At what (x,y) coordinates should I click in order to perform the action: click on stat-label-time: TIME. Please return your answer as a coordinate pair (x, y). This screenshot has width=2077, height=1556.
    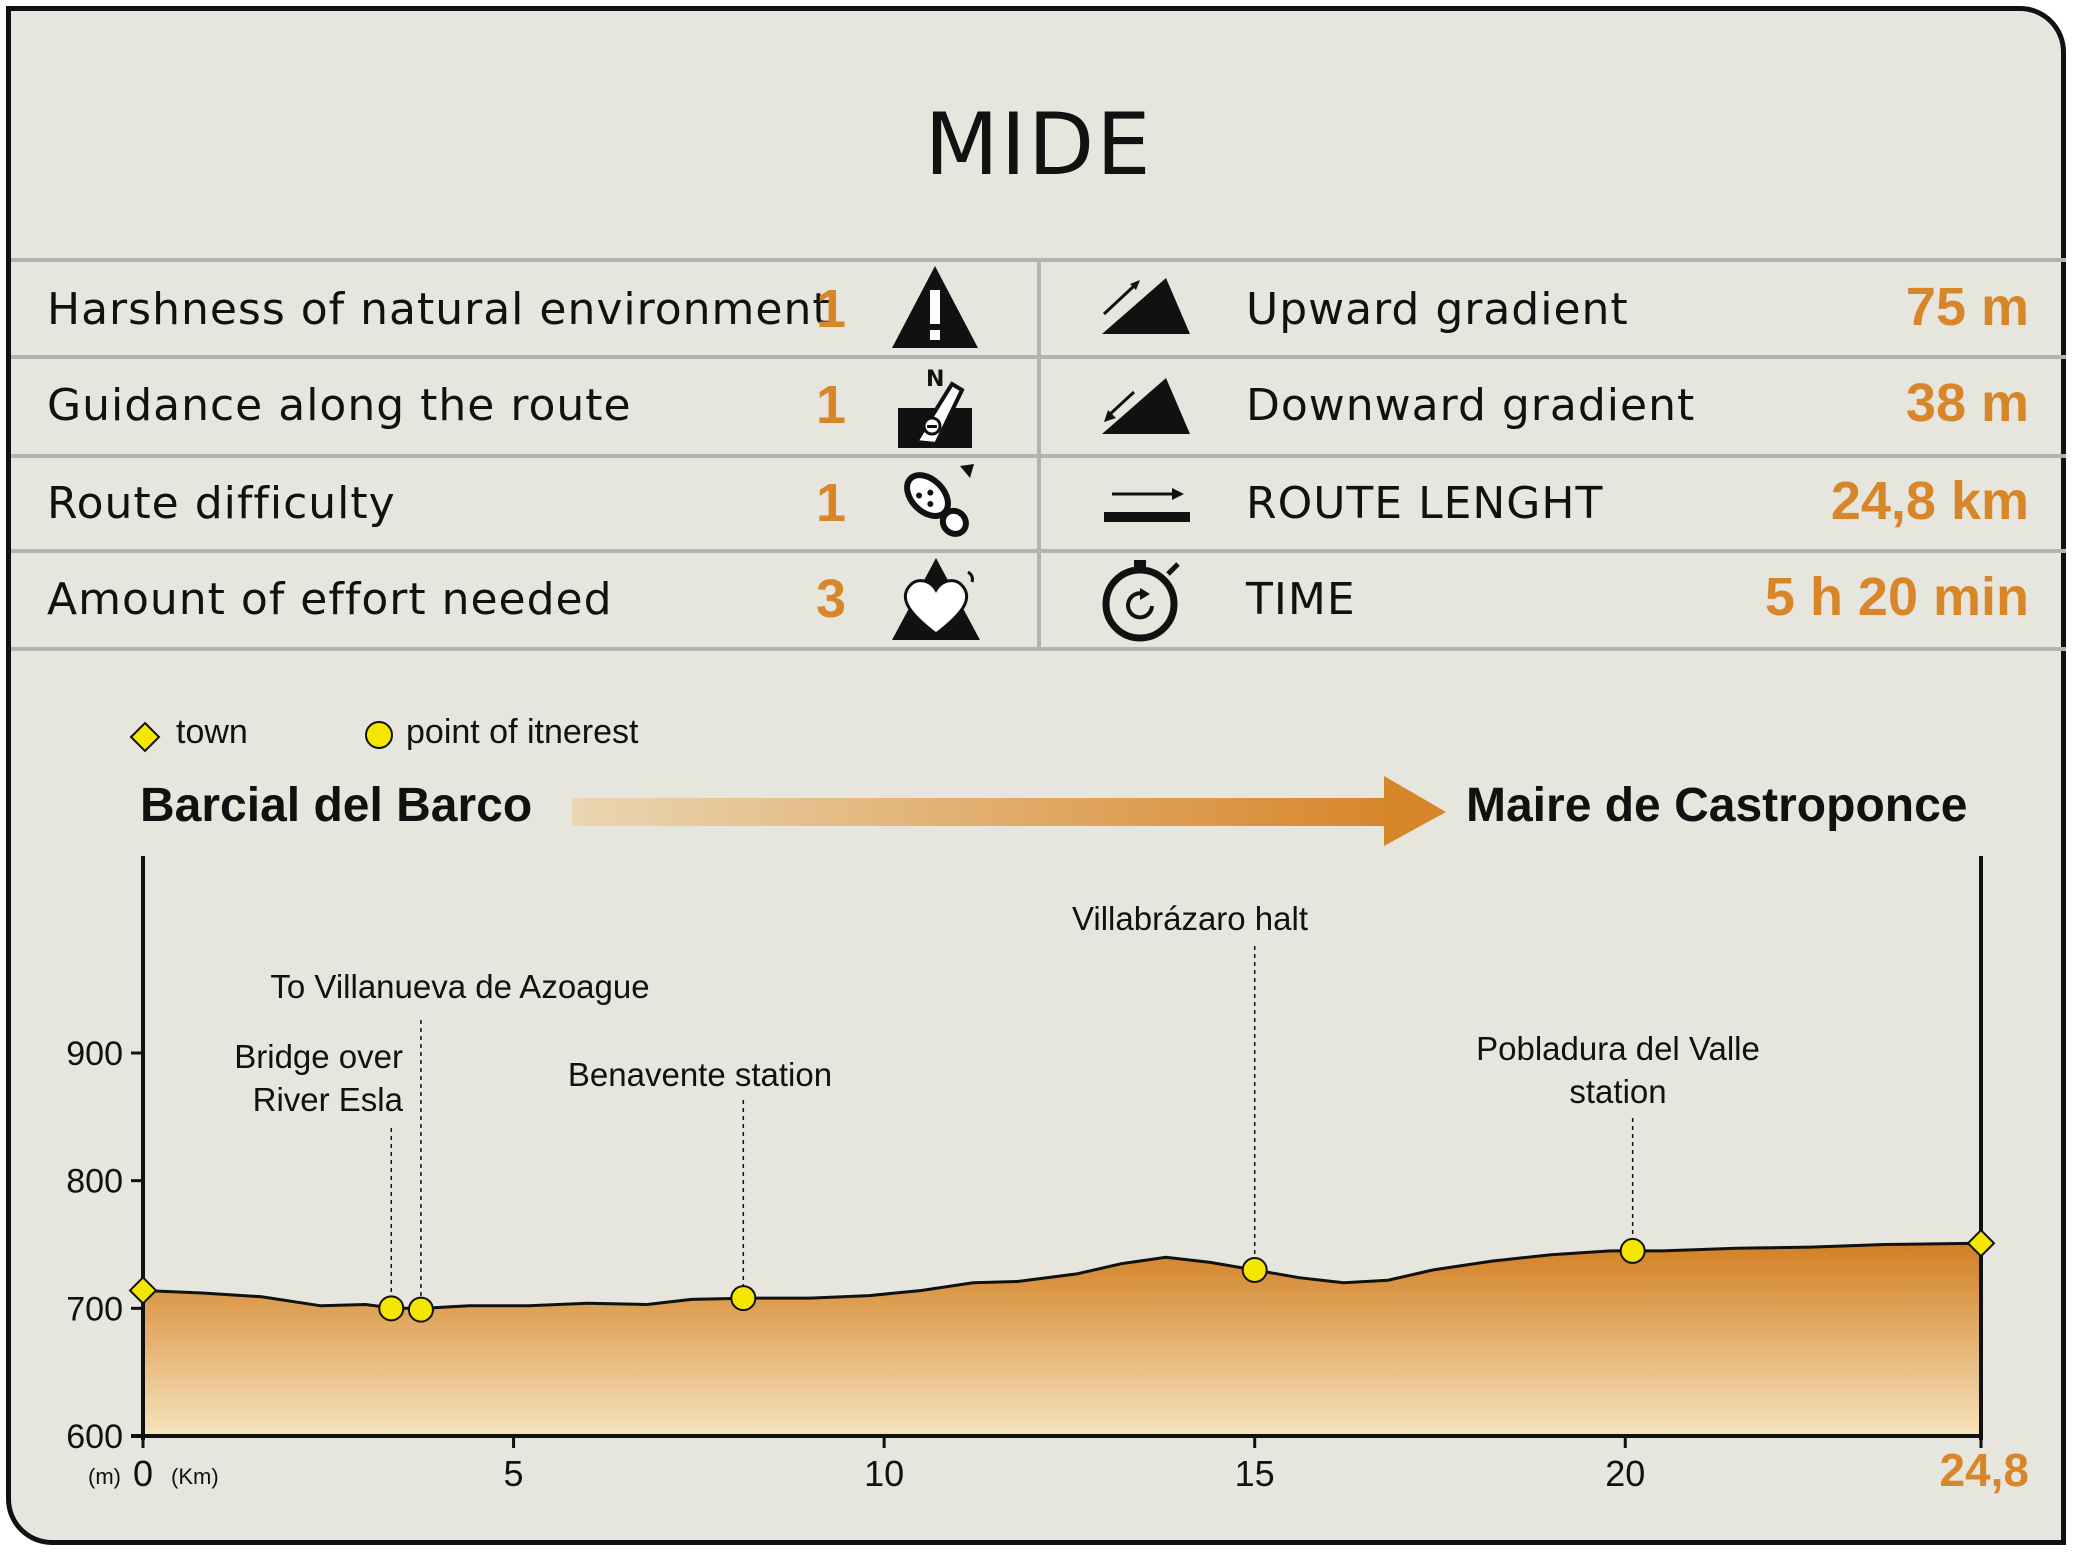
    Looking at the image, I should click on (1301, 599).